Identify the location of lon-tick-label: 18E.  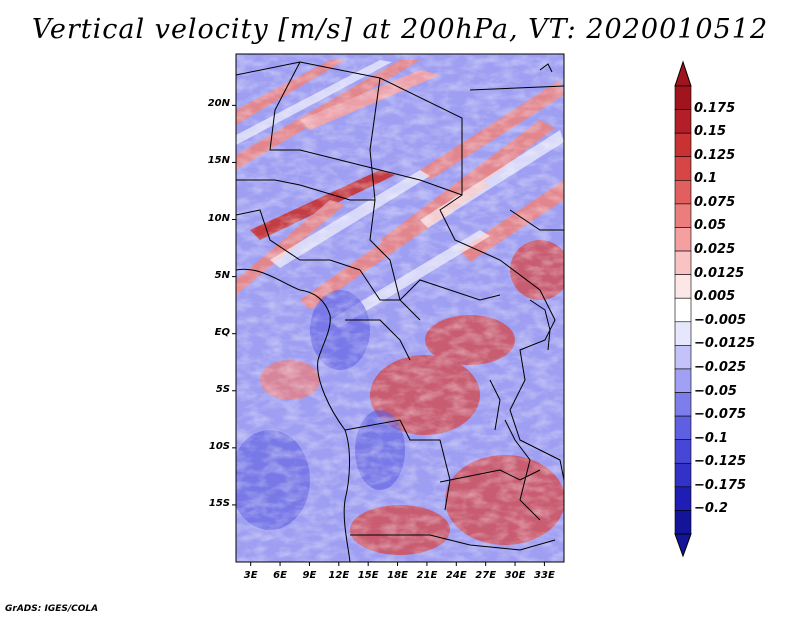
(397, 575).